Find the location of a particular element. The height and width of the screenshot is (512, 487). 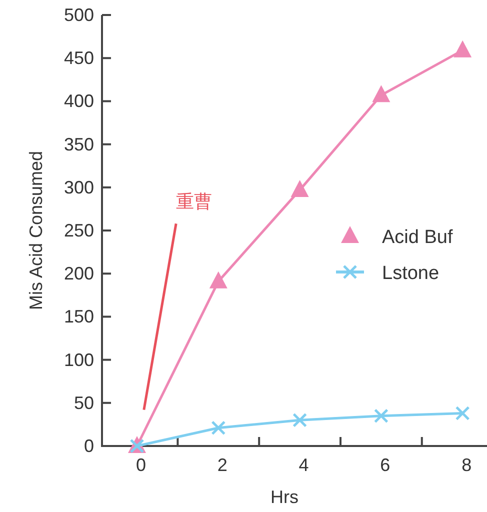

y-axis-title: Mis Acid Consumed is located at coordinates (36, 230).